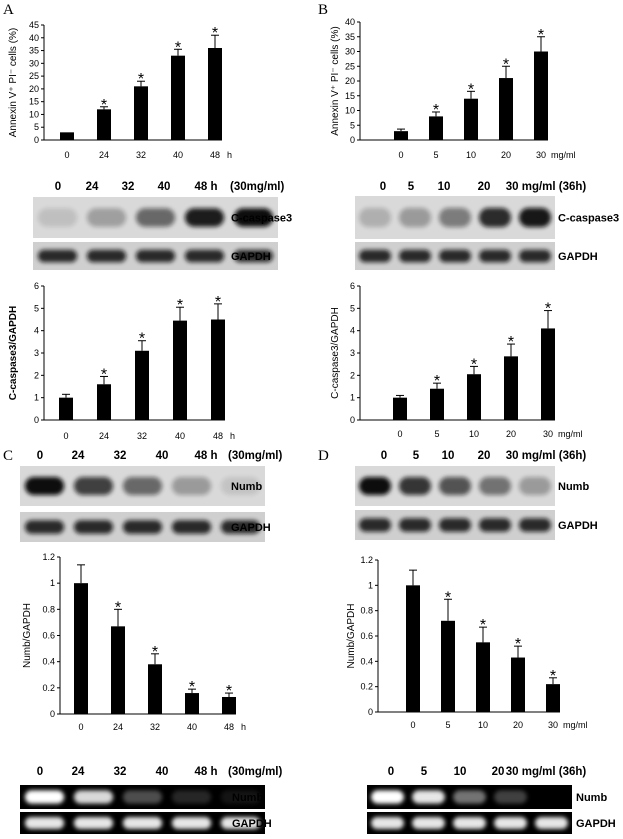 The height and width of the screenshot is (839, 623). What do you see at coordinates (92, 187) in the screenshot?
I see `lane-label: 24` at bounding box center [92, 187].